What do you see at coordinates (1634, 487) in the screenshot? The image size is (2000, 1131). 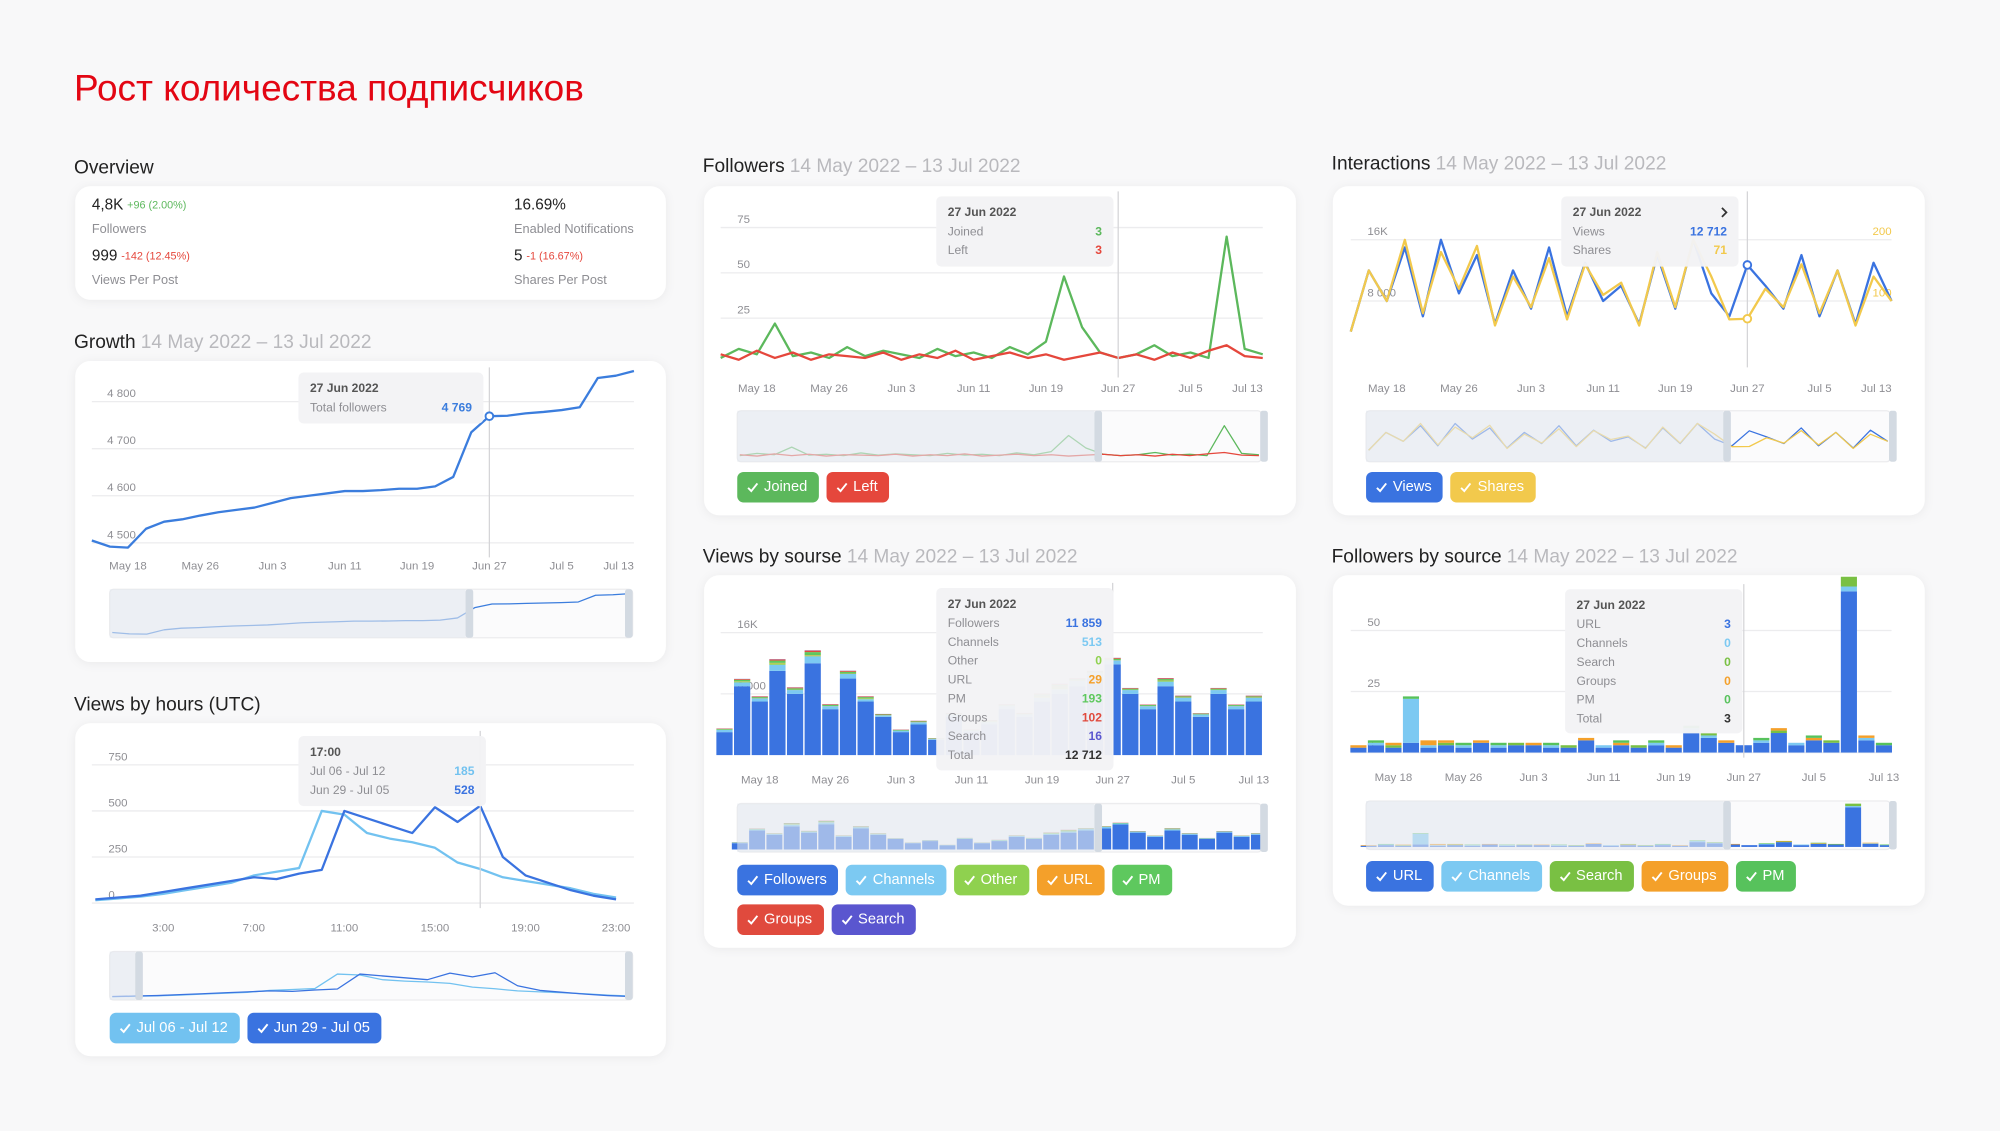 I see `legend: Views Shares` at bounding box center [1634, 487].